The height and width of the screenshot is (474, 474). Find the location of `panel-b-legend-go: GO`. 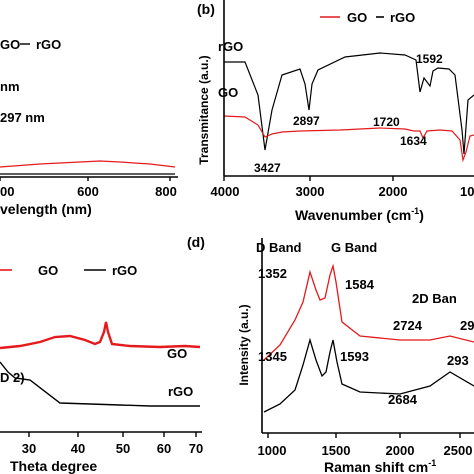

panel-b-legend-go: GO is located at coordinates (357, 17).